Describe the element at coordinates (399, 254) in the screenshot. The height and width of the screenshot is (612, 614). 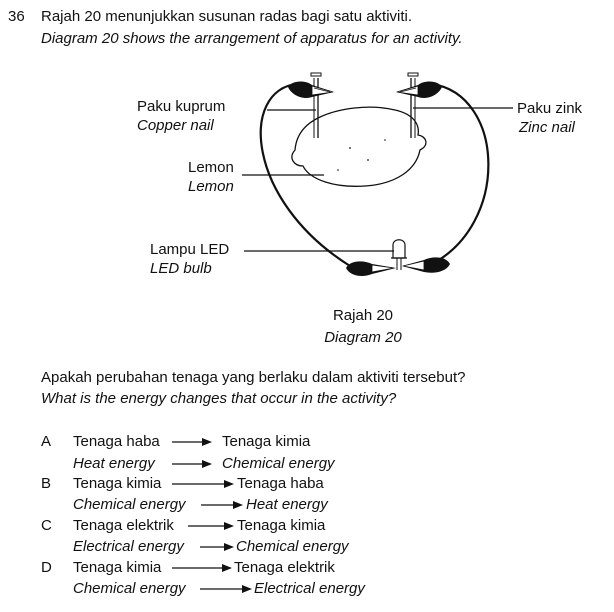
I see `led-bulb` at that location.